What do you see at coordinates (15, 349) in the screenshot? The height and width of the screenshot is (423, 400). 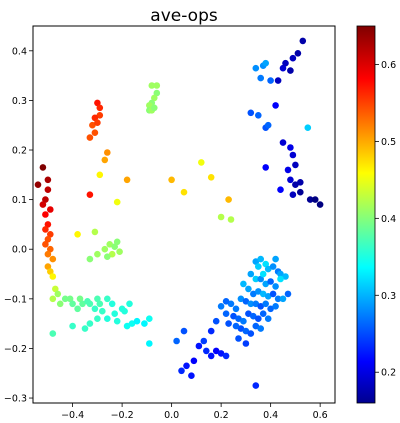 I see `y-tick-label: −0.2` at bounding box center [15, 349].